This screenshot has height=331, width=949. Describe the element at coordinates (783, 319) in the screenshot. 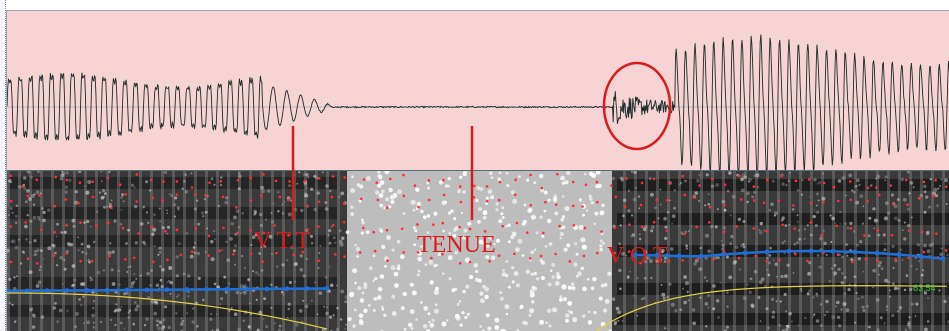

I see `formant-band` at that location.